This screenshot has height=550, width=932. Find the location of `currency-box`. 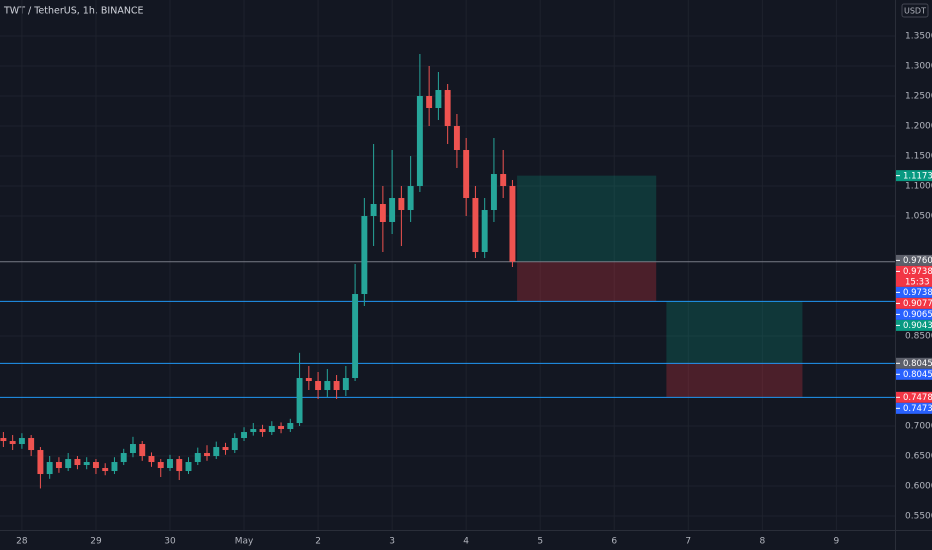

currency-box is located at coordinates (915, 10).